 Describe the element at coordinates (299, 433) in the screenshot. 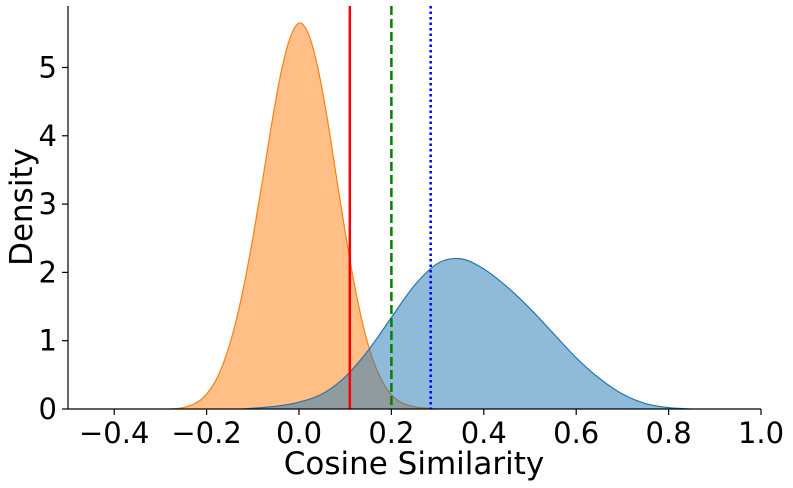

I see `x-tick-label-2: 0.0` at that location.